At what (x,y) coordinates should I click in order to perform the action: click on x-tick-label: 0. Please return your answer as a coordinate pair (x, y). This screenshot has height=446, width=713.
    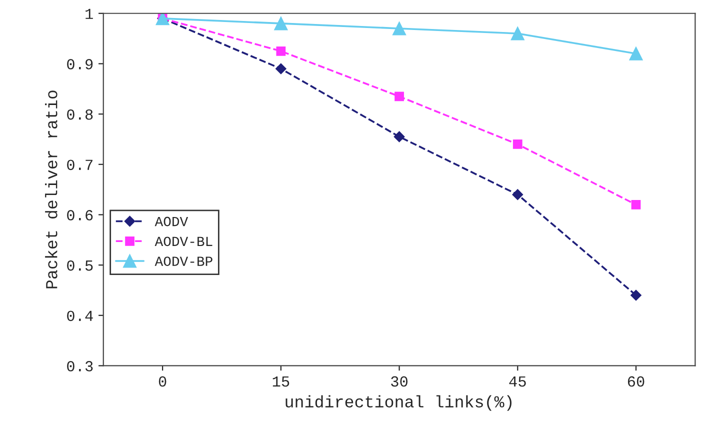
    Looking at the image, I should click on (162, 381).